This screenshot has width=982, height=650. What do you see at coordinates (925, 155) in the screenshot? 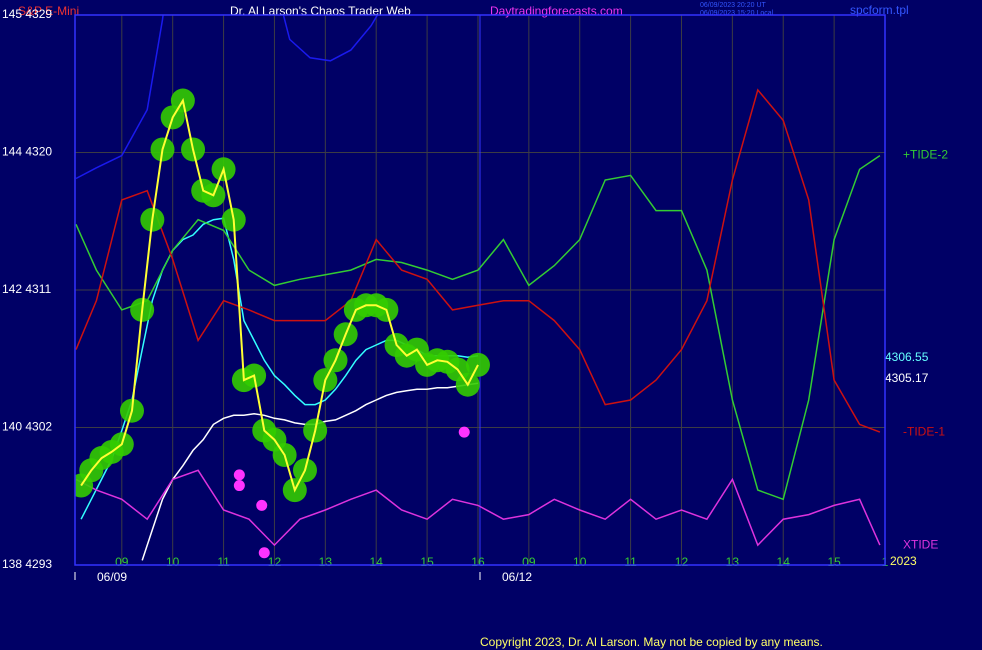
I see `series-label: +TIDE-2` at bounding box center [925, 155].